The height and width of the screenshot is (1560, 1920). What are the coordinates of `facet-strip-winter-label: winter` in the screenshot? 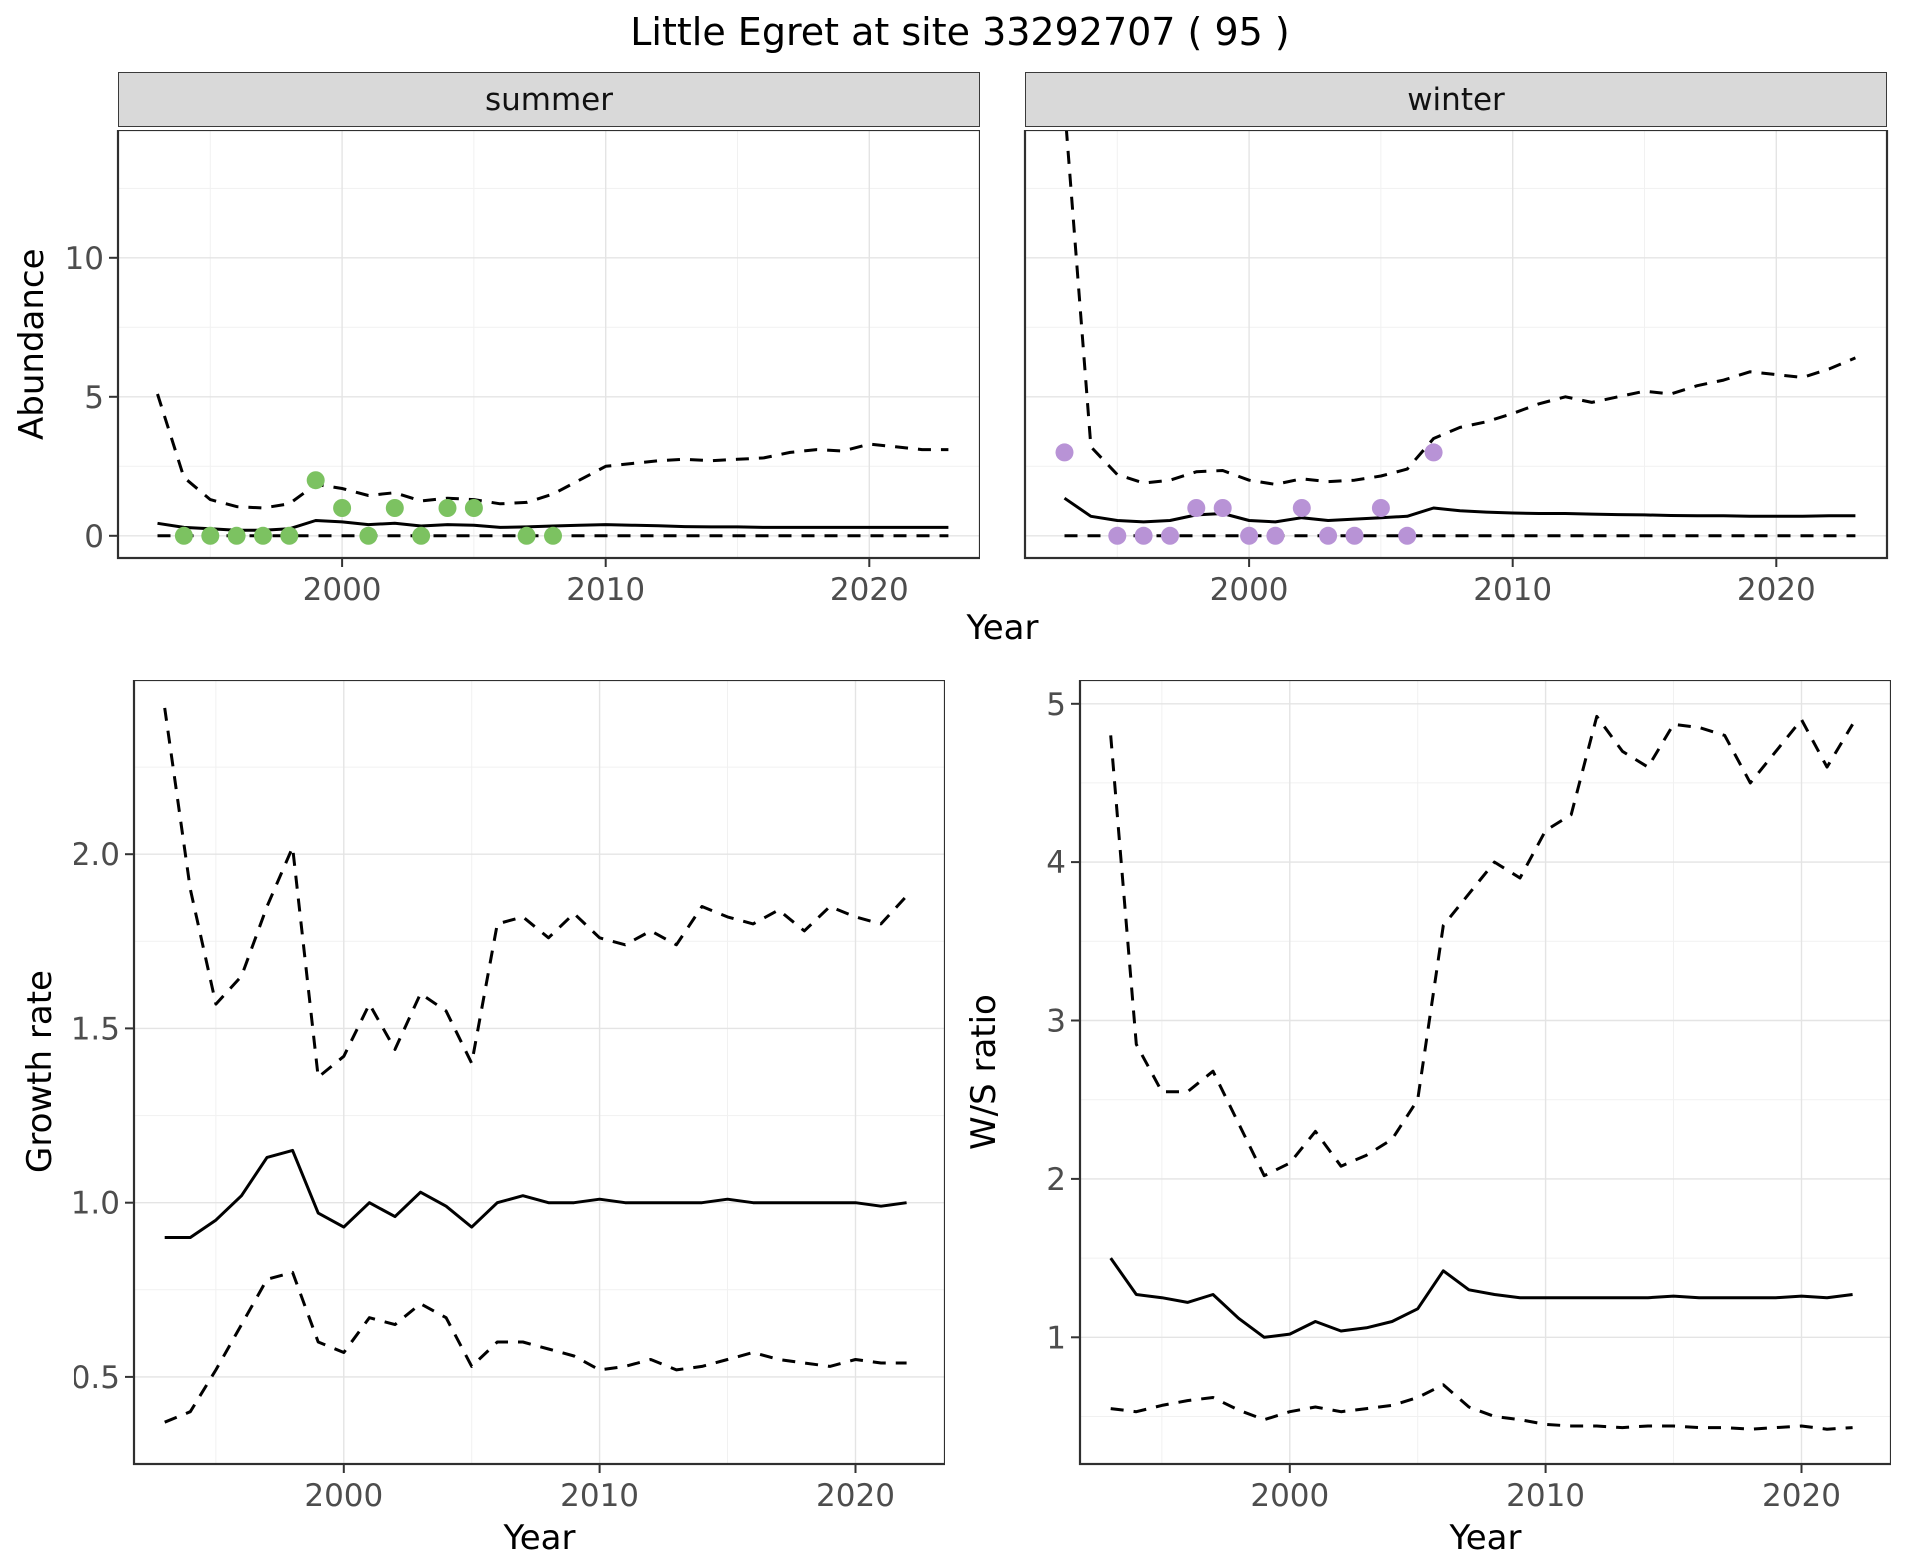 It's located at (1456, 99).